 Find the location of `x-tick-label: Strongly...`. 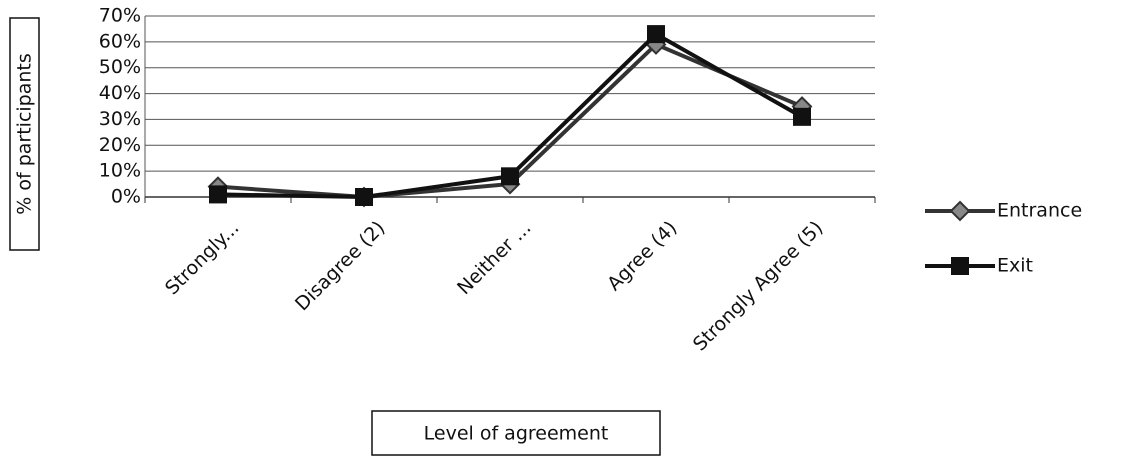

x-tick-label: Strongly... is located at coordinates (202, 258).